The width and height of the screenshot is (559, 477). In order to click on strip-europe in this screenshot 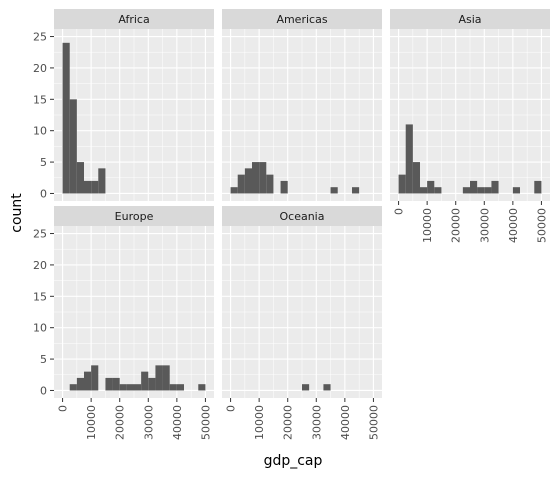, I will do `click(134, 216)`.